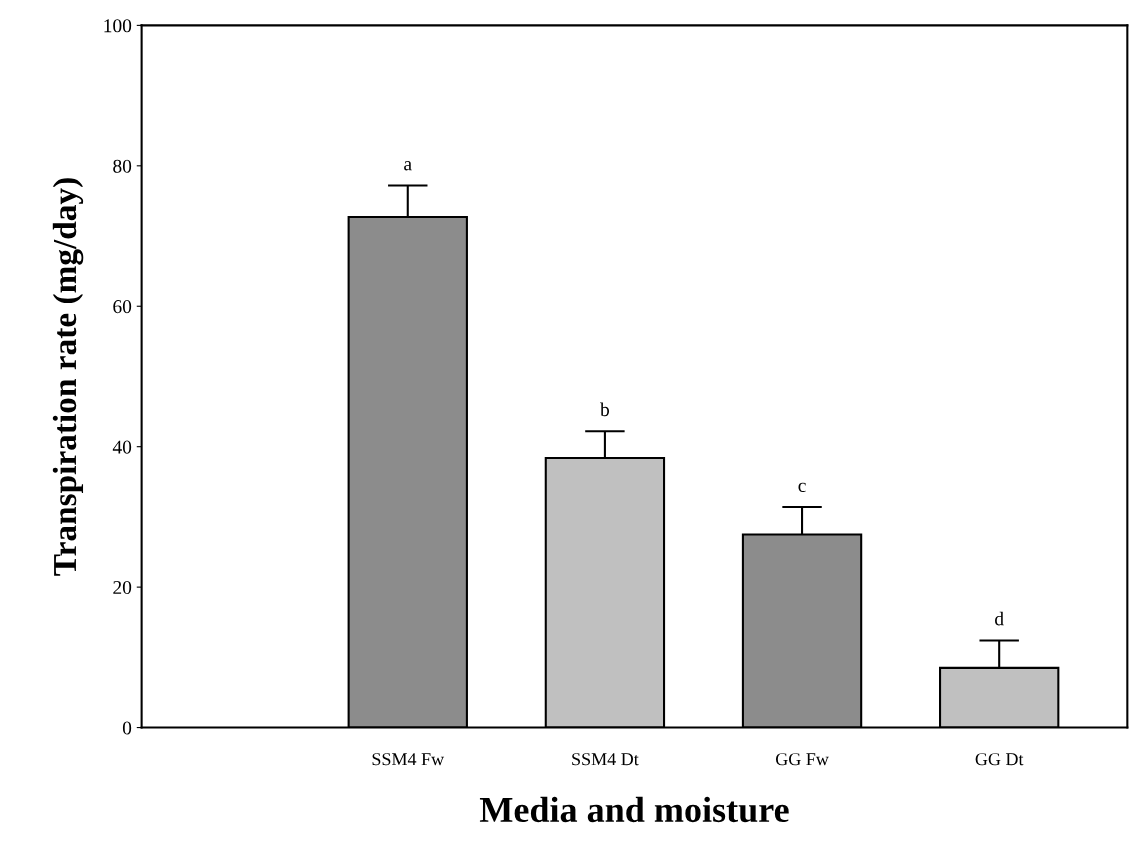 Image resolution: width=1133 pixels, height=846 pixels. I want to click on annotation: d, so click(999, 618).